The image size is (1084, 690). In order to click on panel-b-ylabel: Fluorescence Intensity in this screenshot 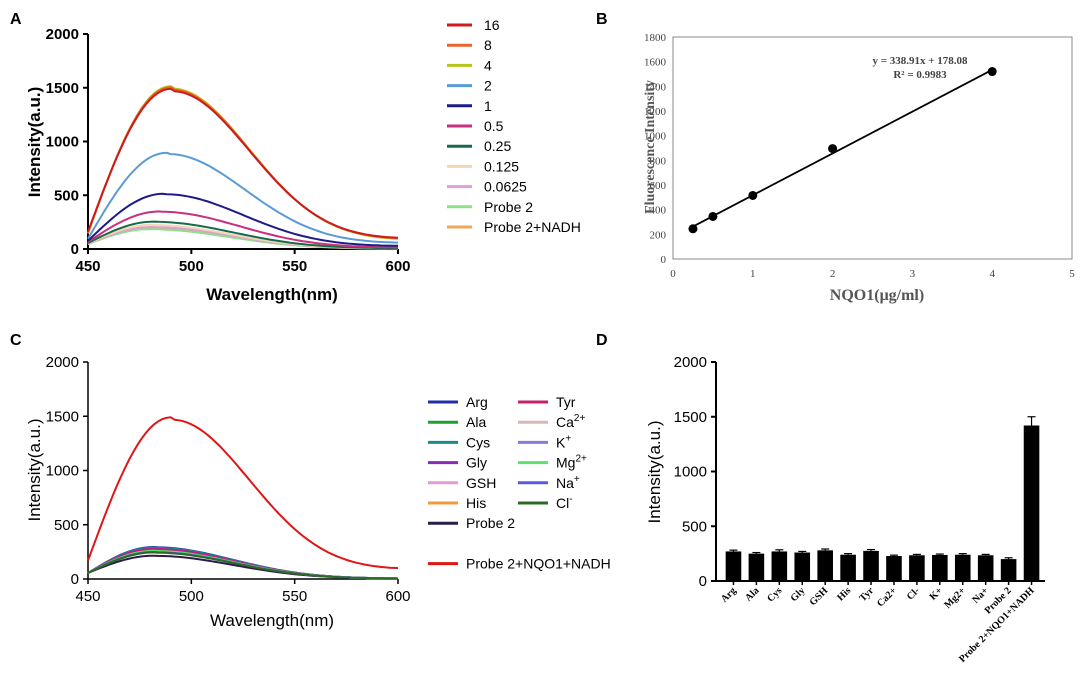, I will do `click(650, 147)`.